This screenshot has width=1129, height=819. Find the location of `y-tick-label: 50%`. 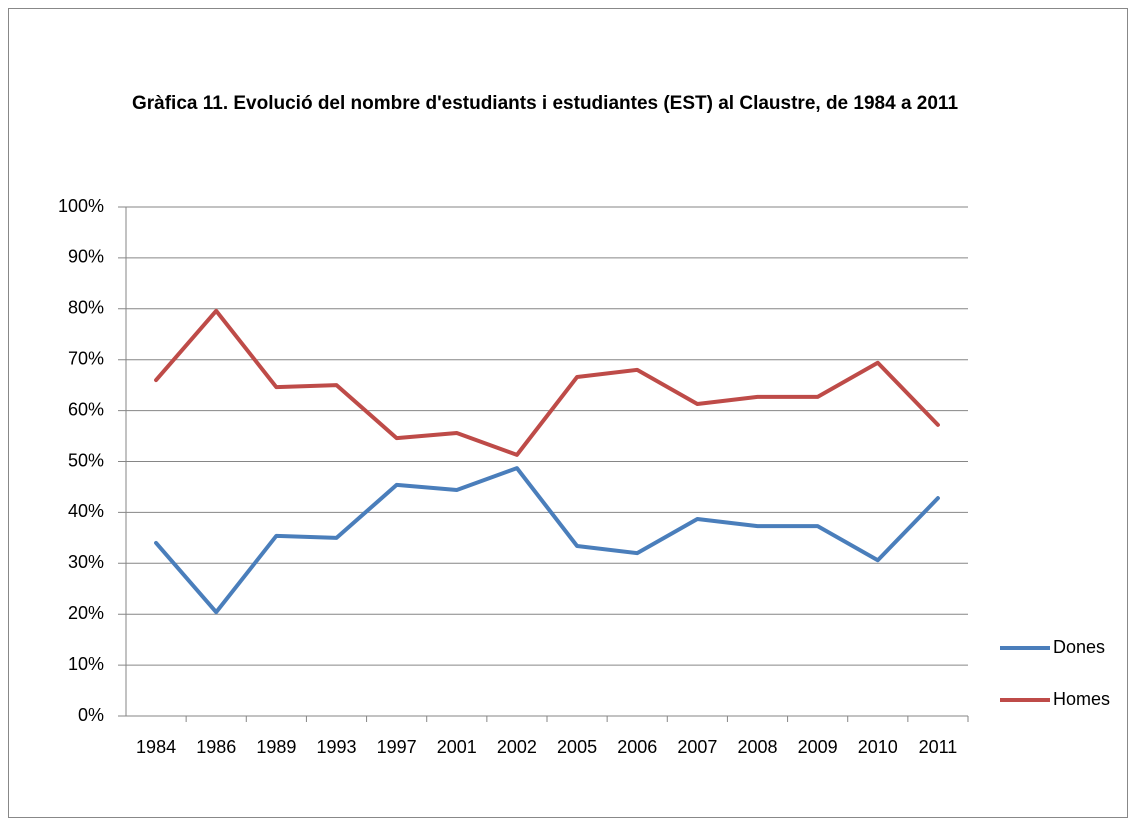

y-tick-label: 50% is located at coordinates (86, 460).